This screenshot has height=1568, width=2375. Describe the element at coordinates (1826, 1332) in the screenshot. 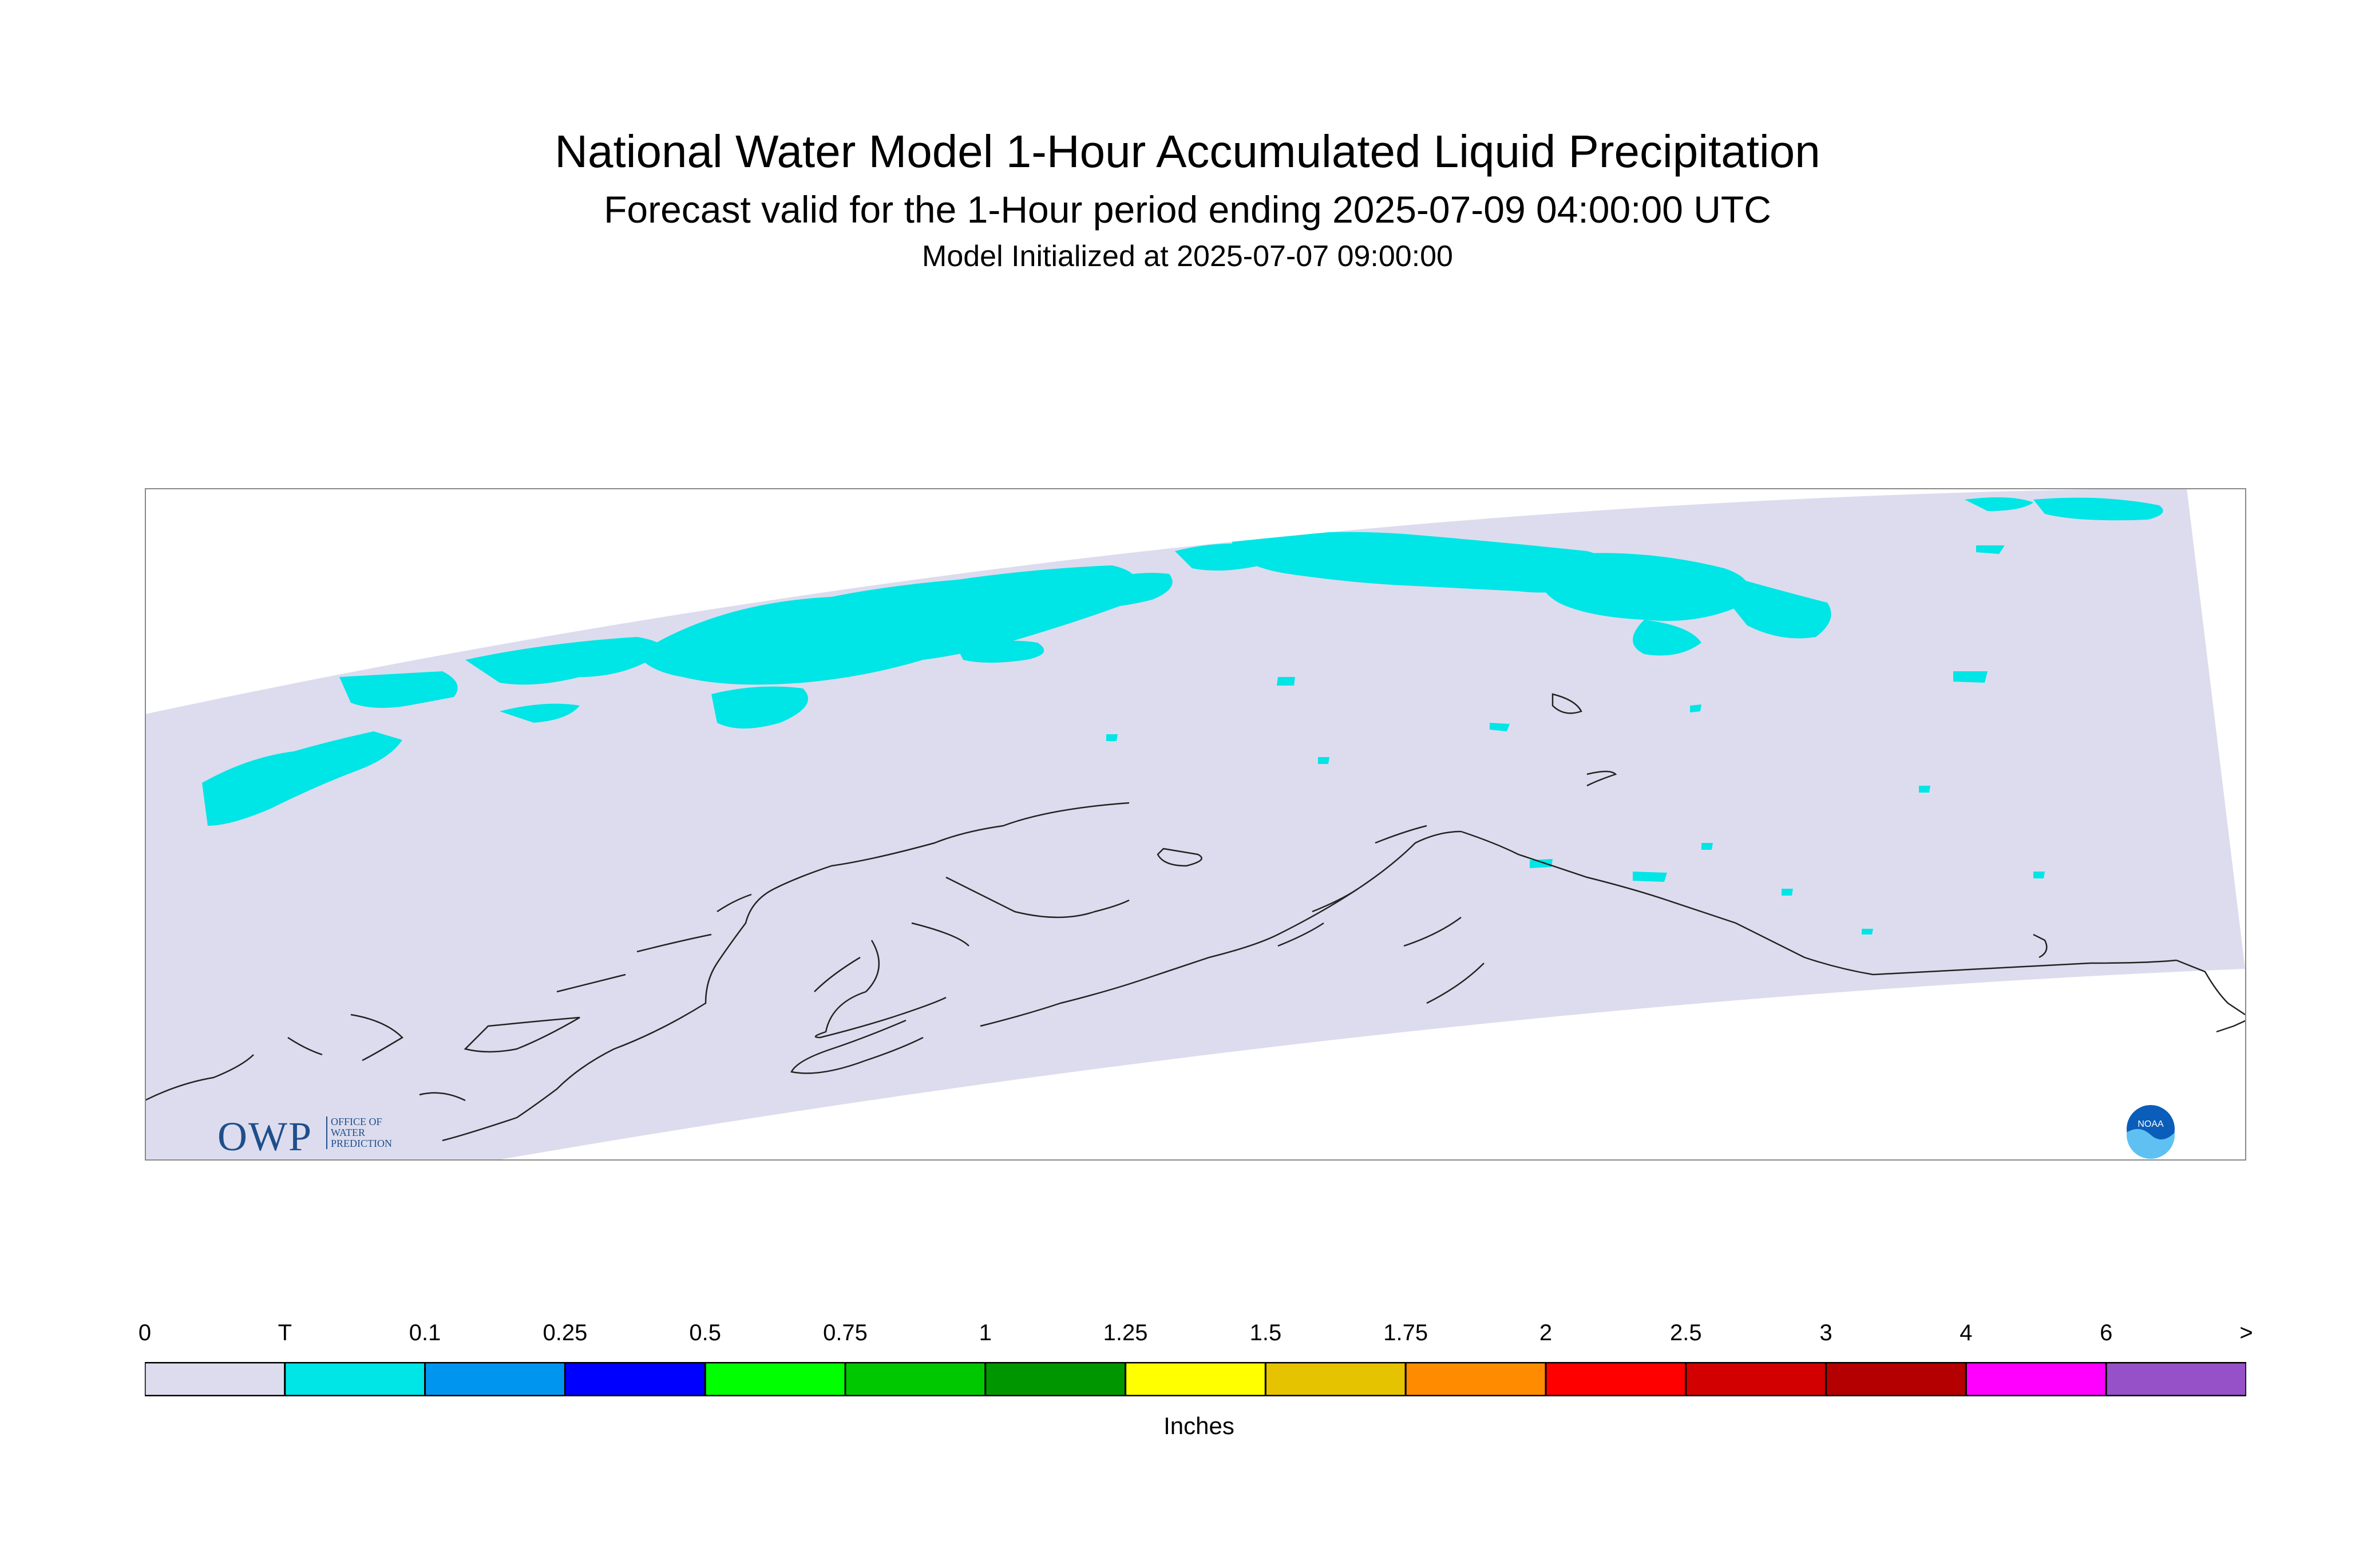

I see `legend-tick-label: 3` at that location.